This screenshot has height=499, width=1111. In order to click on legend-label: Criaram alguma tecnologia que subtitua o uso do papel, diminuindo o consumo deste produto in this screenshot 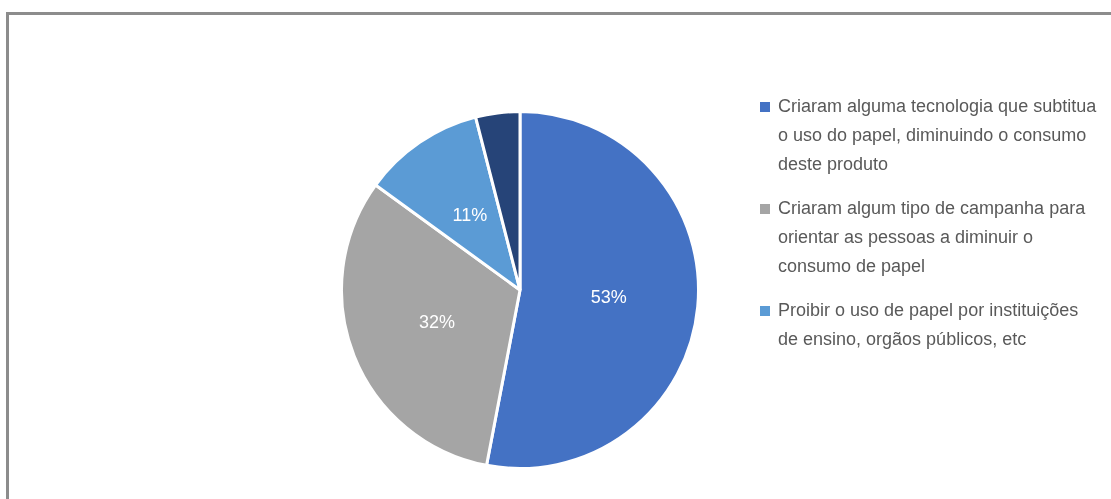, I will do `click(938, 135)`.